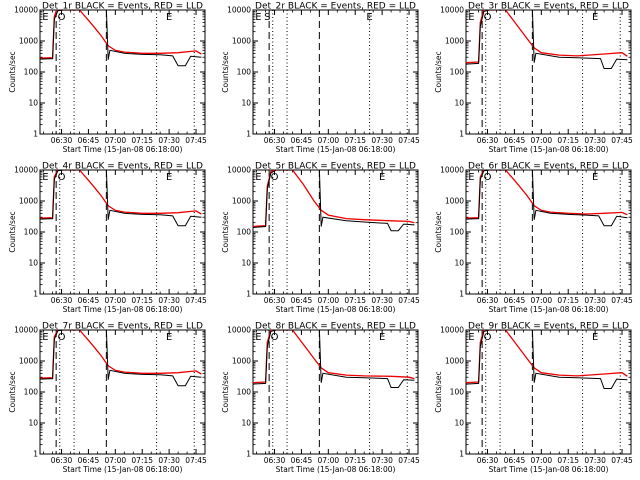 This screenshot has height=480, width=640. Describe the element at coordinates (267, 17) in the screenshot. I see `event-marker-letter: S` at that location.